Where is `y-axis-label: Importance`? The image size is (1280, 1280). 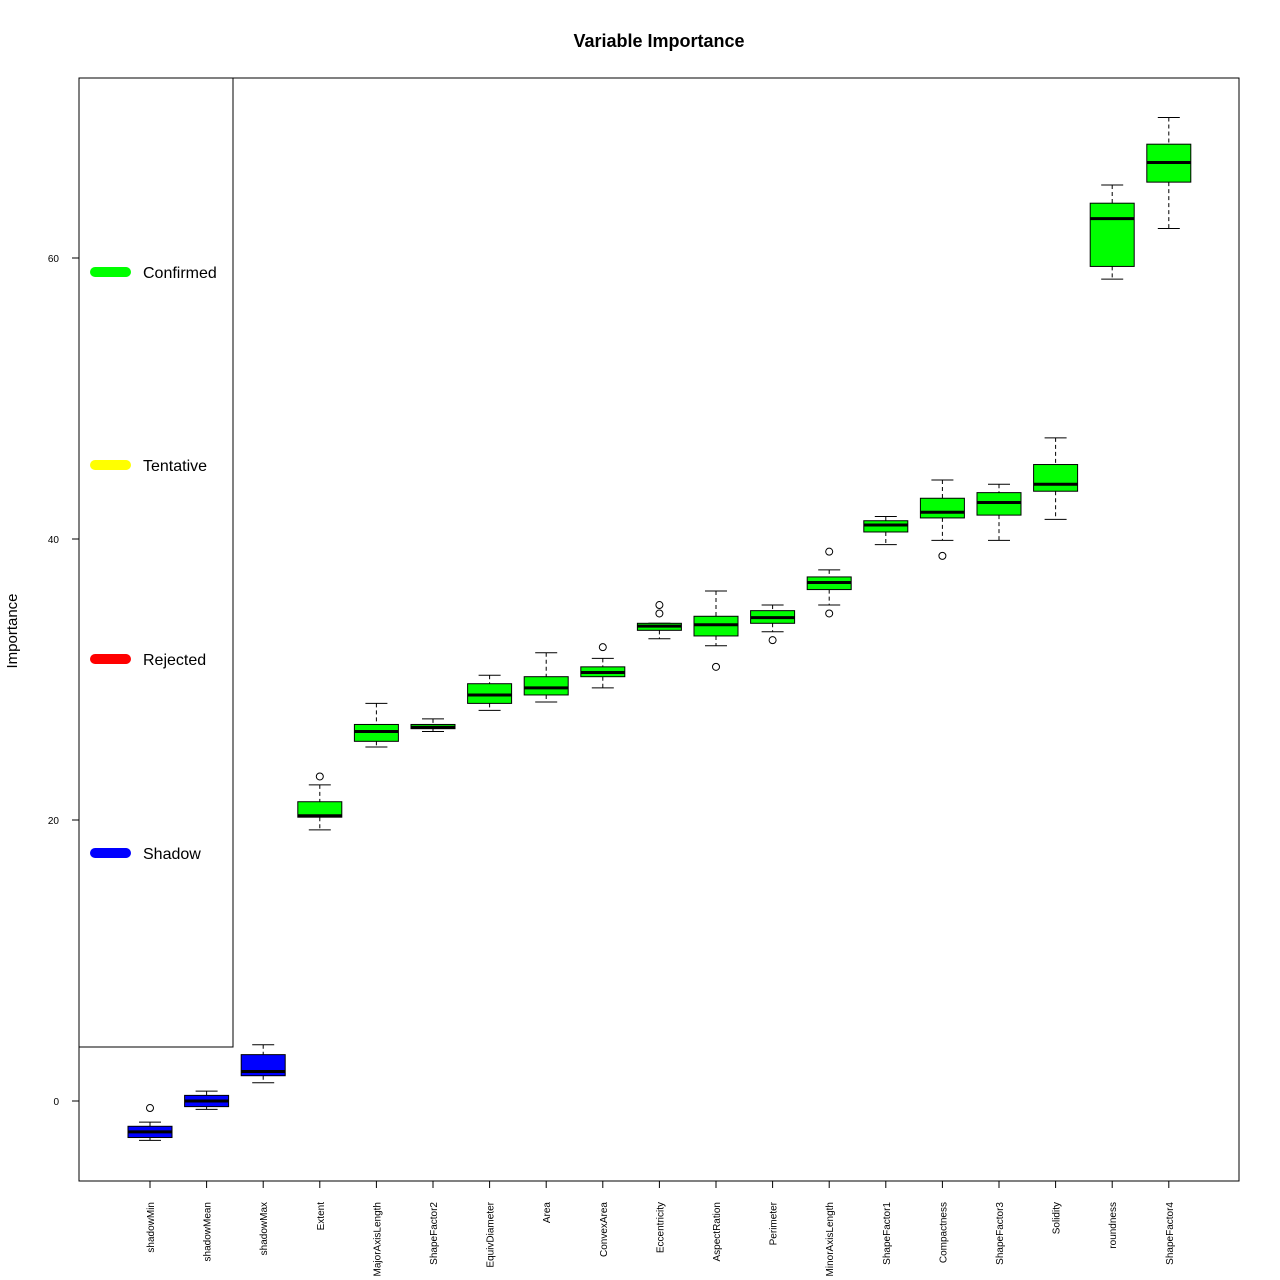
y-axis-label: Importance is located at coordinates (12, 630).